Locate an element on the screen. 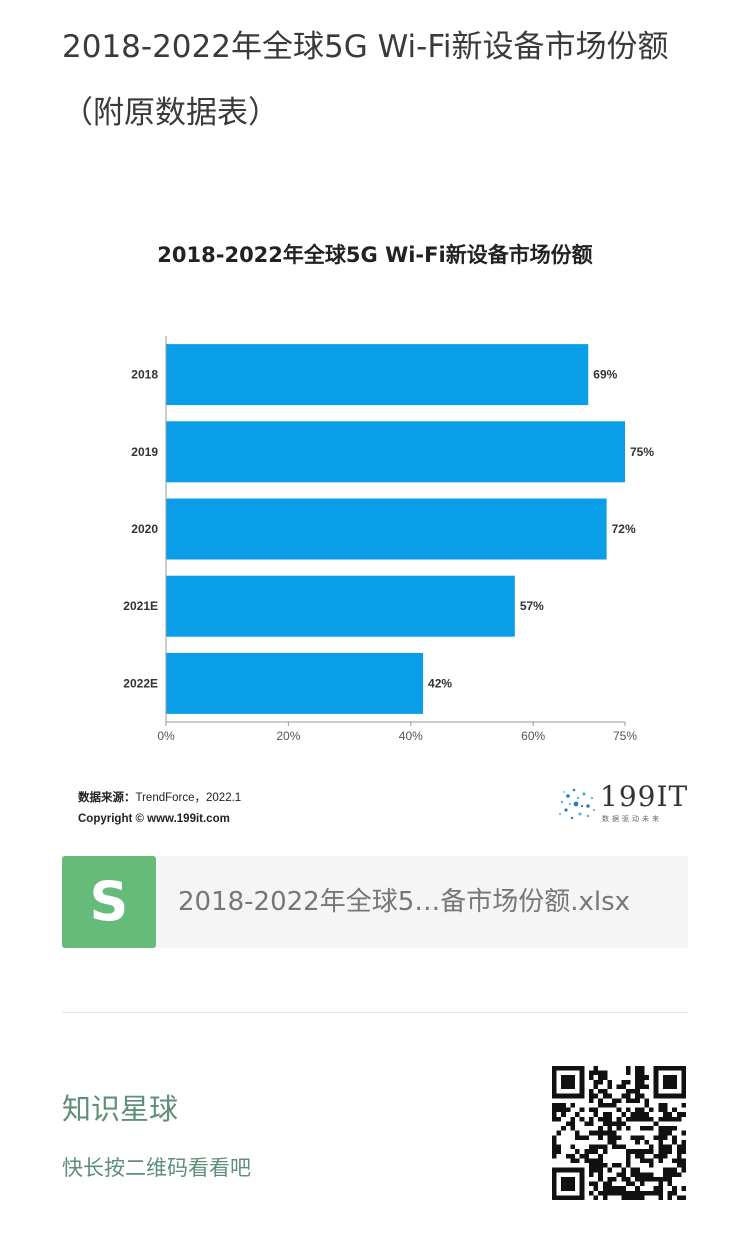  value-label: 57% is located at coordinates (532, 606).